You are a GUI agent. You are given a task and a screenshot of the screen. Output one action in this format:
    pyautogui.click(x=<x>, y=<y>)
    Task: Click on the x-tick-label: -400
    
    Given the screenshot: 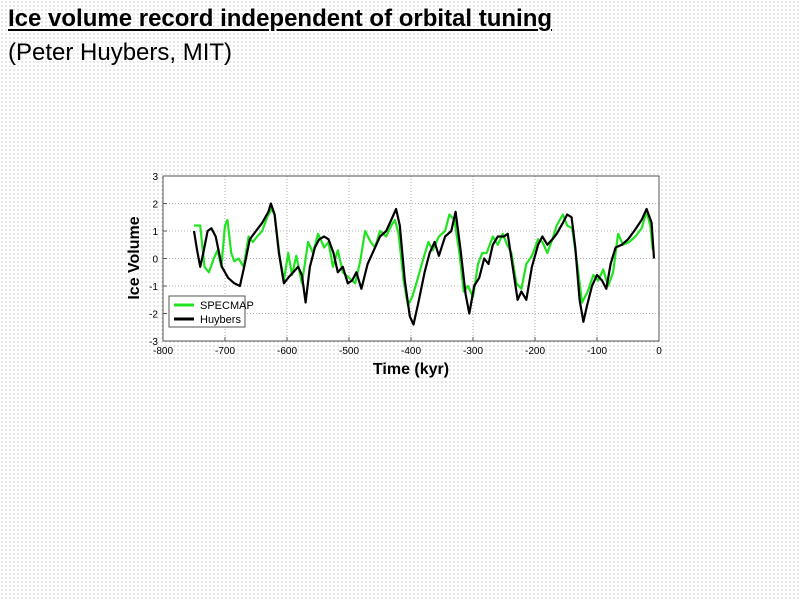 What is the action you would take?
    pyautogui.click(x=411, y=351)
    